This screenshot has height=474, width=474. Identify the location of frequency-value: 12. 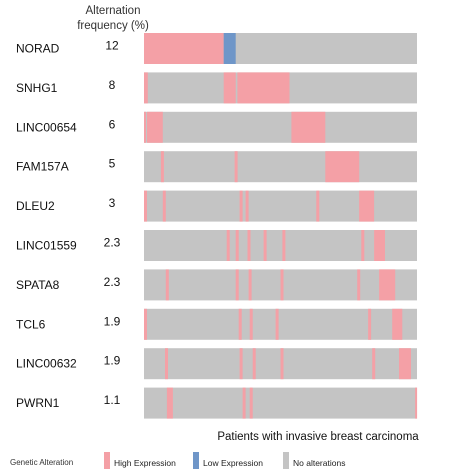
(112, 46).